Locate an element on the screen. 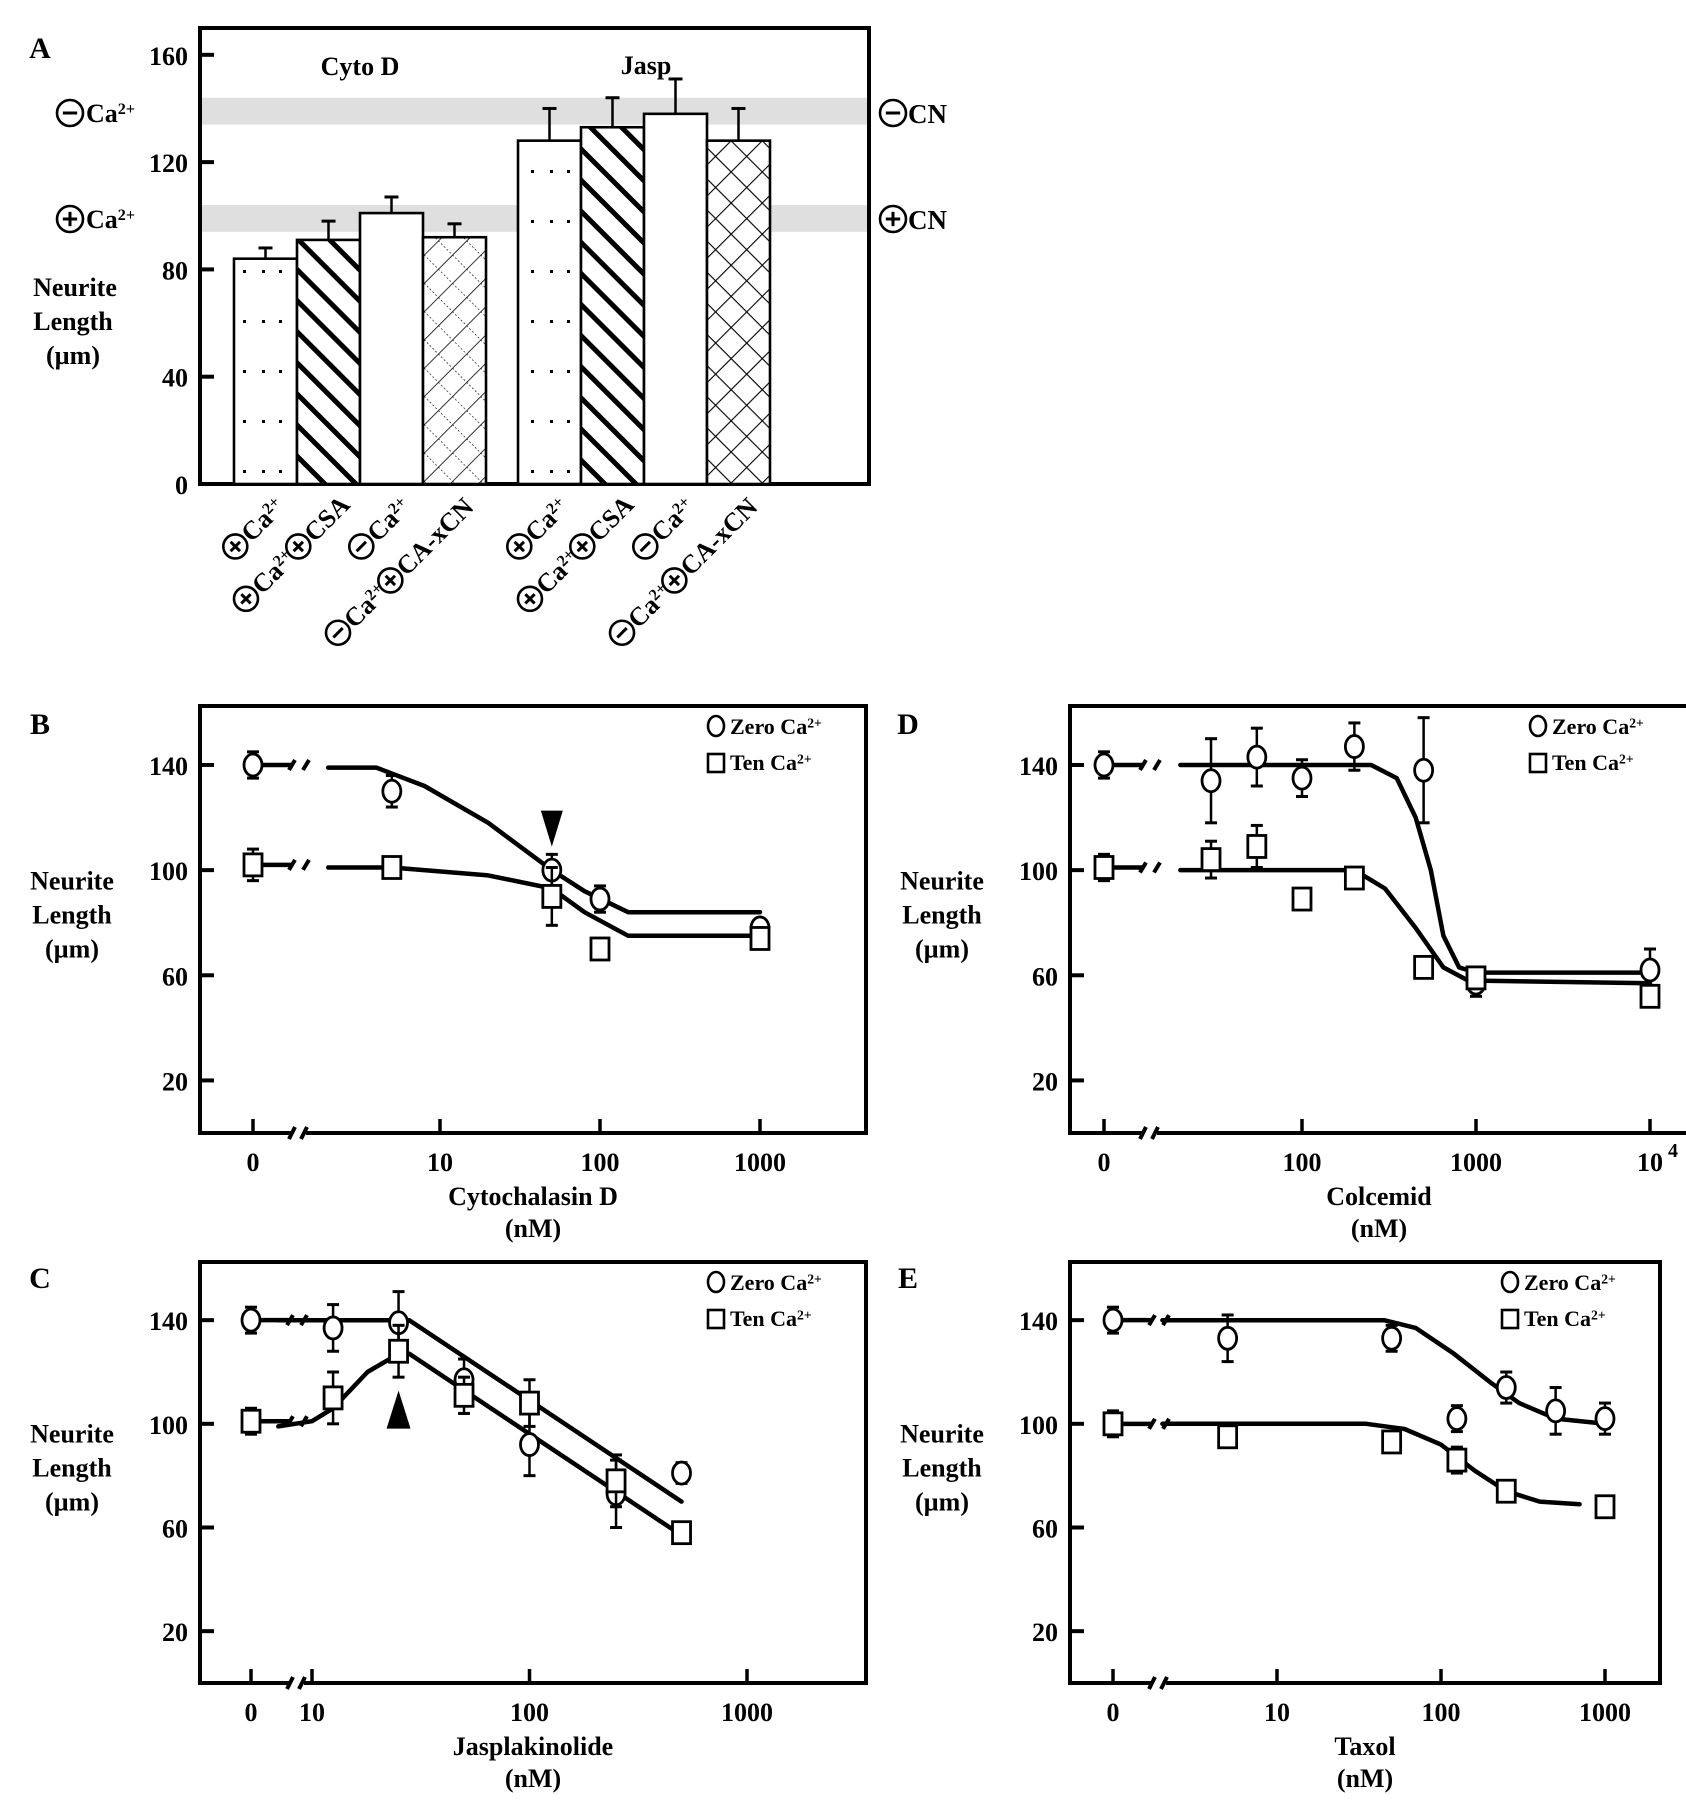  band-label-minus-cn: CN is located at coordinates (927, 114).